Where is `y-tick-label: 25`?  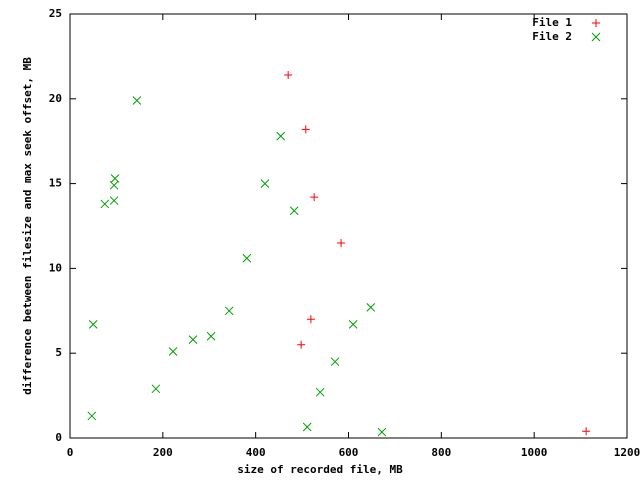
y-tick-label: 25 is located at coordinates (55, 13).